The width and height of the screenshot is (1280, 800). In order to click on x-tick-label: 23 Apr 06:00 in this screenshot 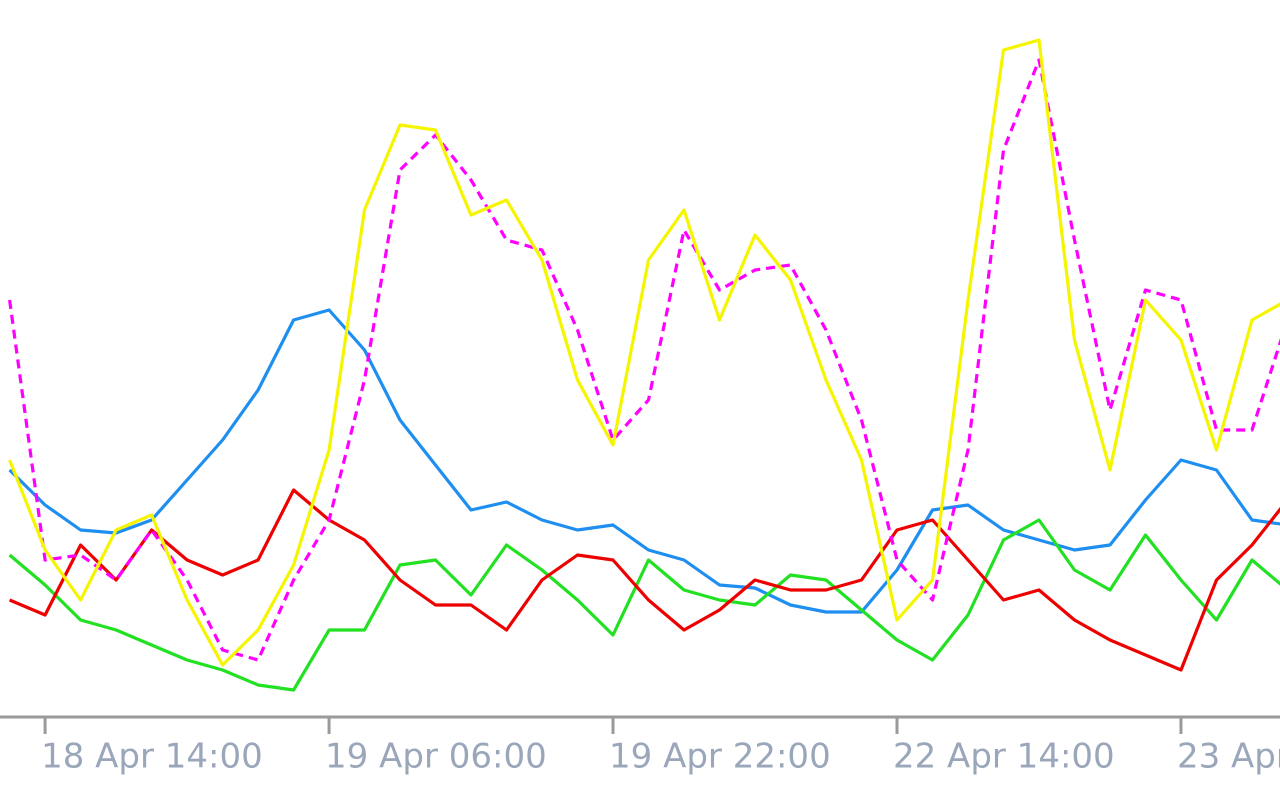, I will do `click(1228, 757)`.